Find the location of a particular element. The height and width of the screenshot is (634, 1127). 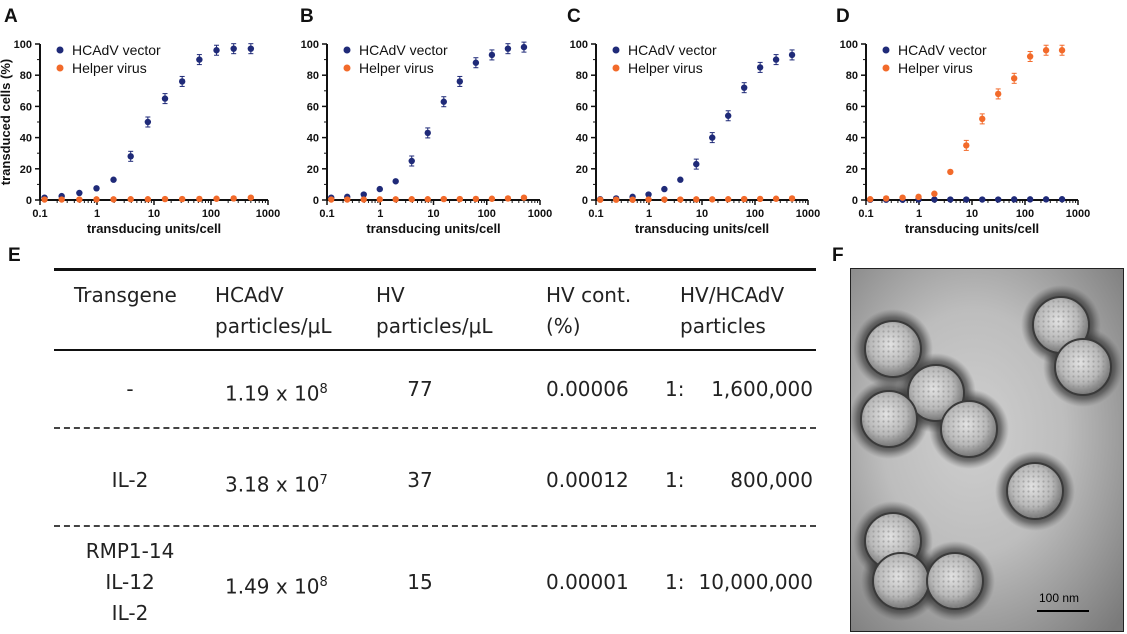

y-tick-label: 40 is located at coordinates (313, 139).